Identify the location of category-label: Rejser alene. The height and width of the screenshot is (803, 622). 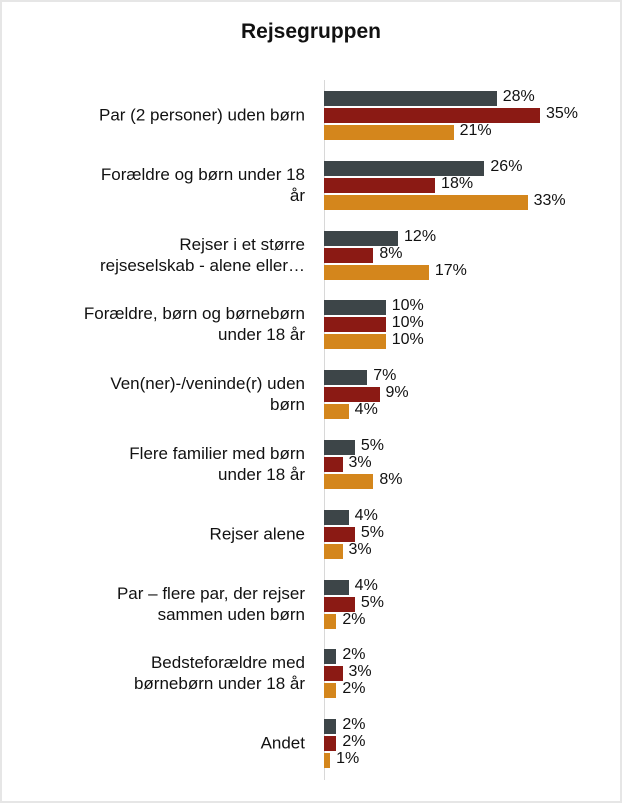
(257, 534).